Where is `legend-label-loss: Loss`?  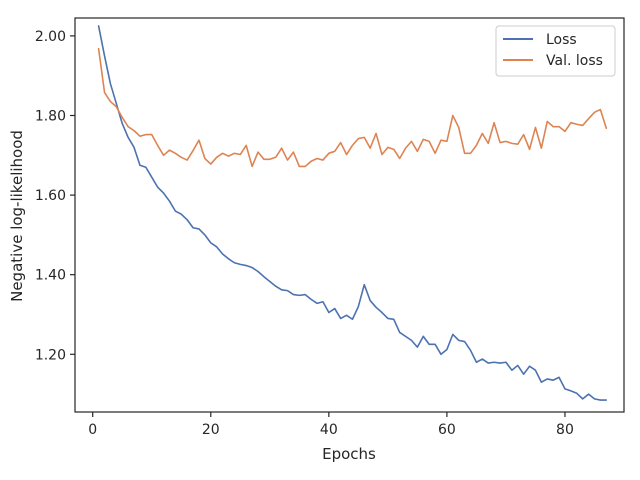
legend-label-loss: Loss is located at coordinates (561, 40).